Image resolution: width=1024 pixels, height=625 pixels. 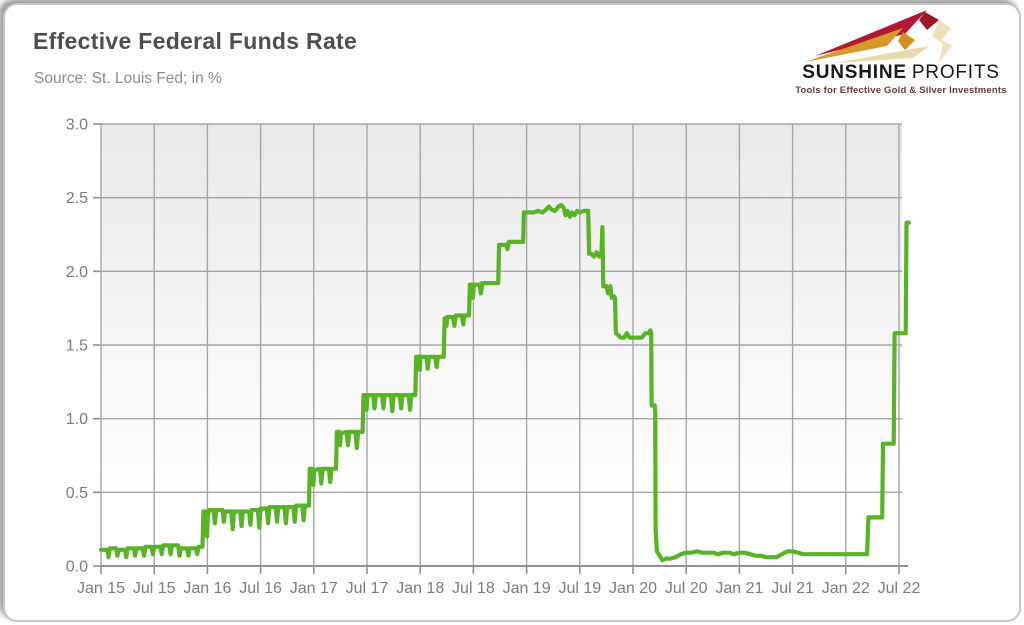 I want to click on logo-word-sunshine: SUNSHINE, so click(x=854, y=72).